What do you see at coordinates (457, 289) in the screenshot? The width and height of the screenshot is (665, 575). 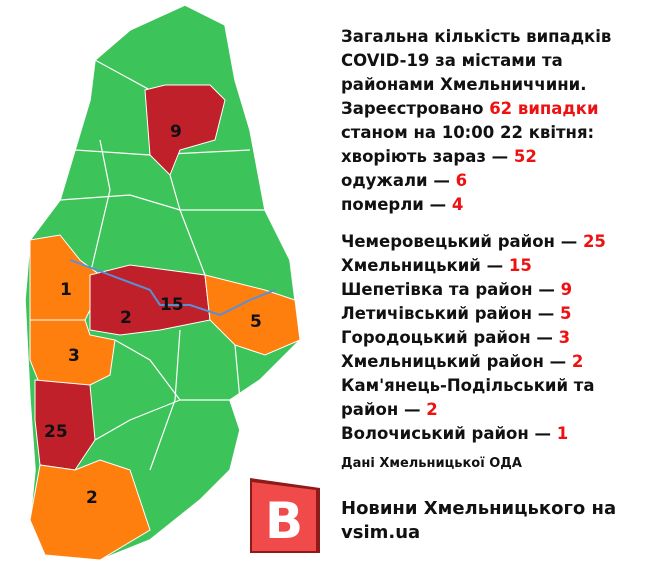 I see `district-item: Шепетівка та район — 9` at bounding box center [457, 289].